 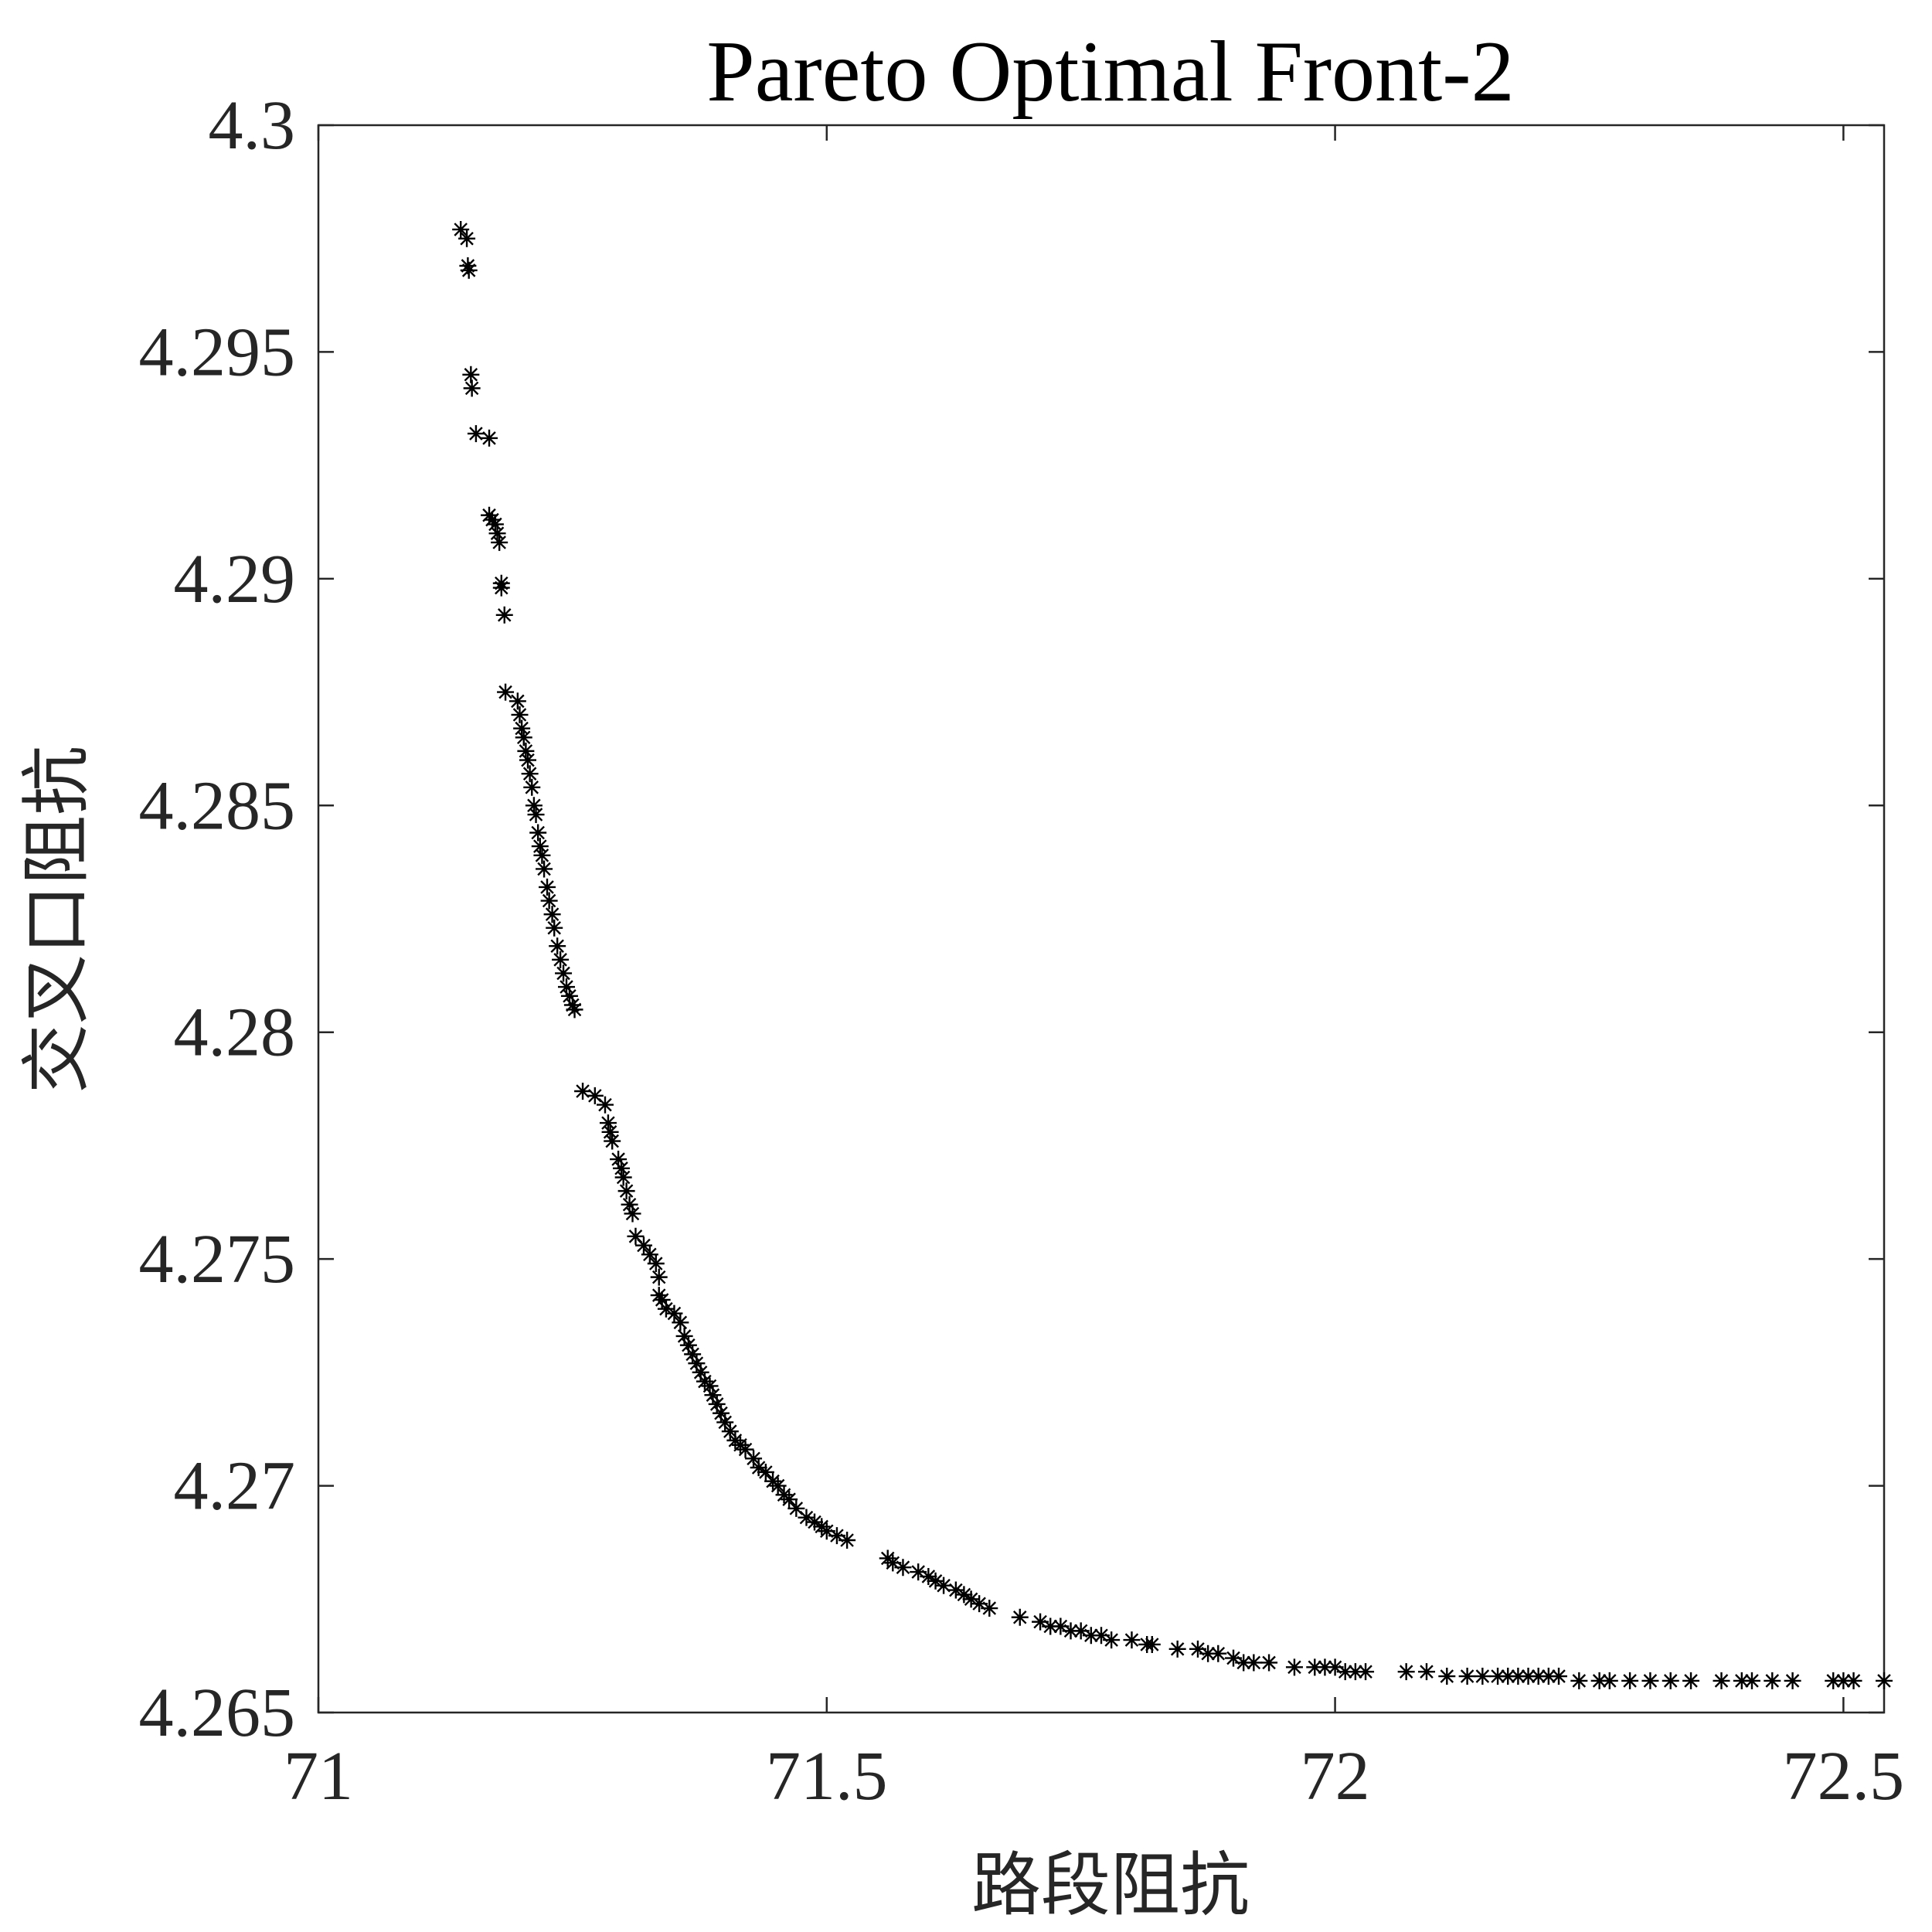 I want to click on x-tick-label: 72.5, so click(x=1844, y=1777).